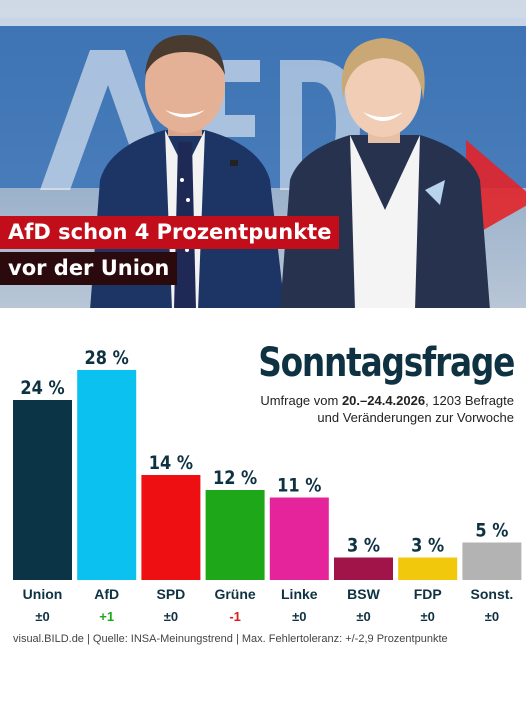 The image size is (526, 701). I want to click on category-label-3: Grüne, so click(234, 594).